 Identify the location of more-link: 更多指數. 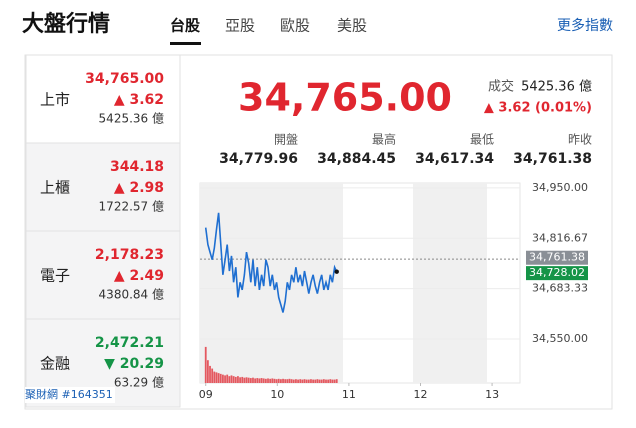
(585, 25).